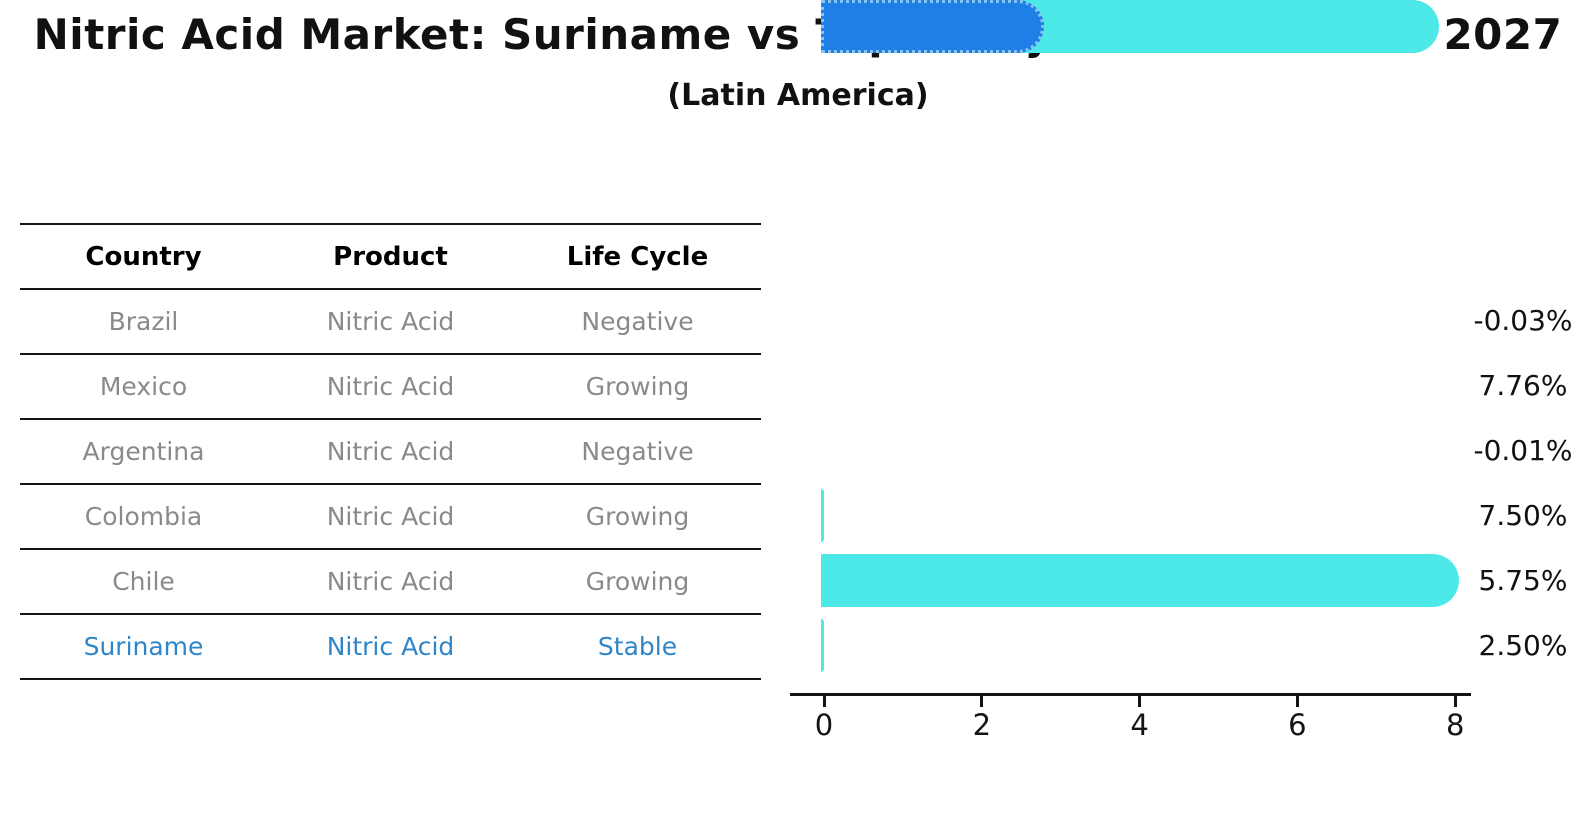 This screenshot has width=1596, height=823. What do you see at coordinates (1455, 725) in the screenshot?
I see `x-axis-tick-label: 8` at bounding box center [1455, 725].